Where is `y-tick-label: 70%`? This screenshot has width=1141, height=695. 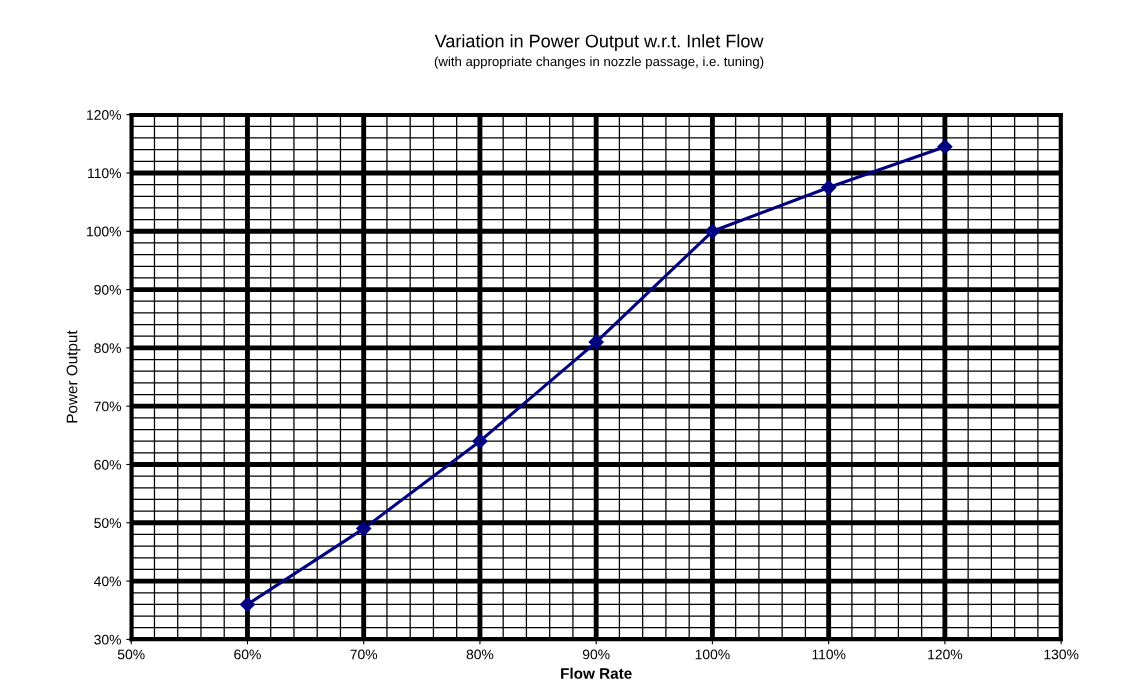
y-tick-label: 70% is located at coordinates (107, 406).